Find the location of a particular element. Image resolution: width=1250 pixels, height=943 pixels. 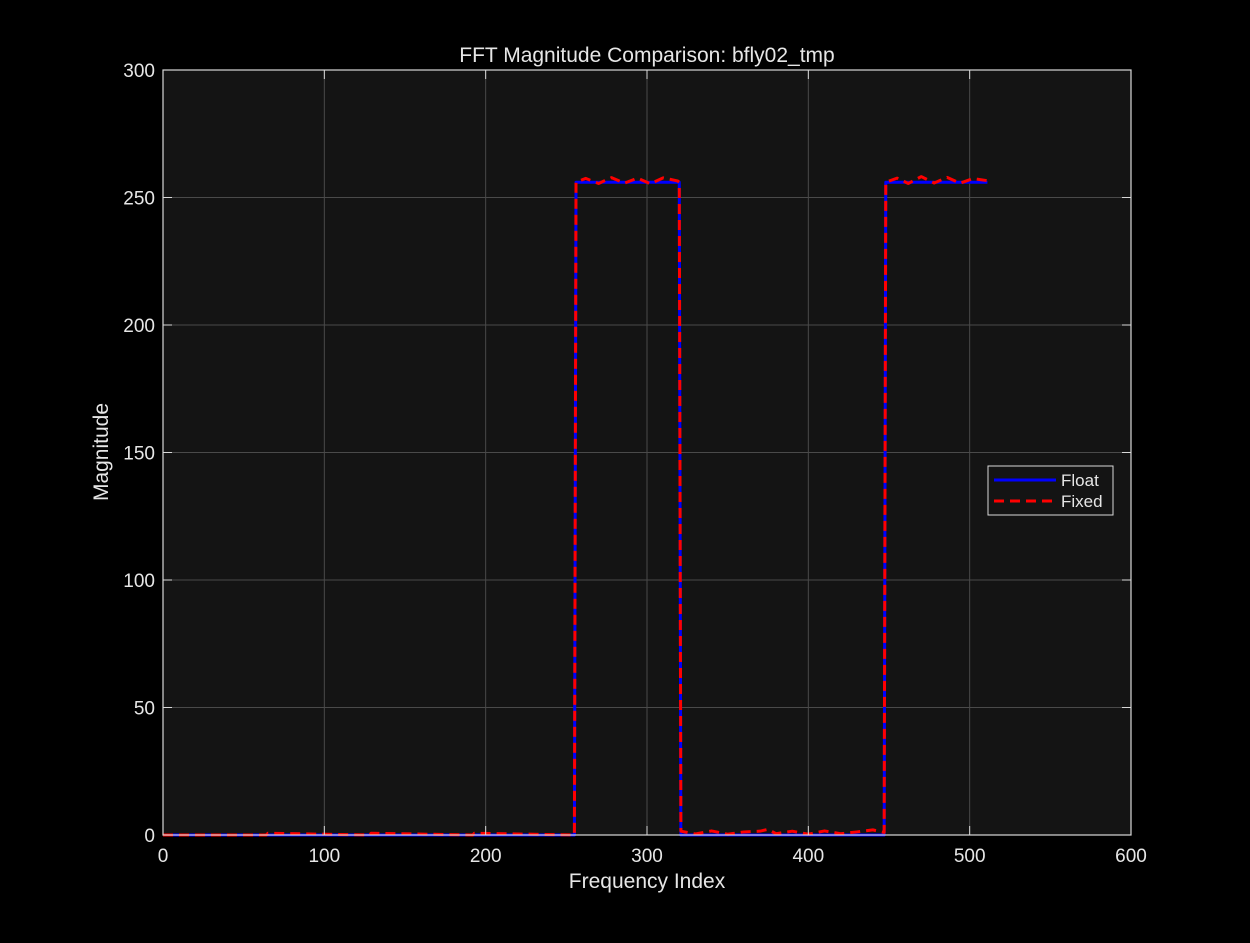

x-tick-label: 400 is located at coordinates (808, 856).